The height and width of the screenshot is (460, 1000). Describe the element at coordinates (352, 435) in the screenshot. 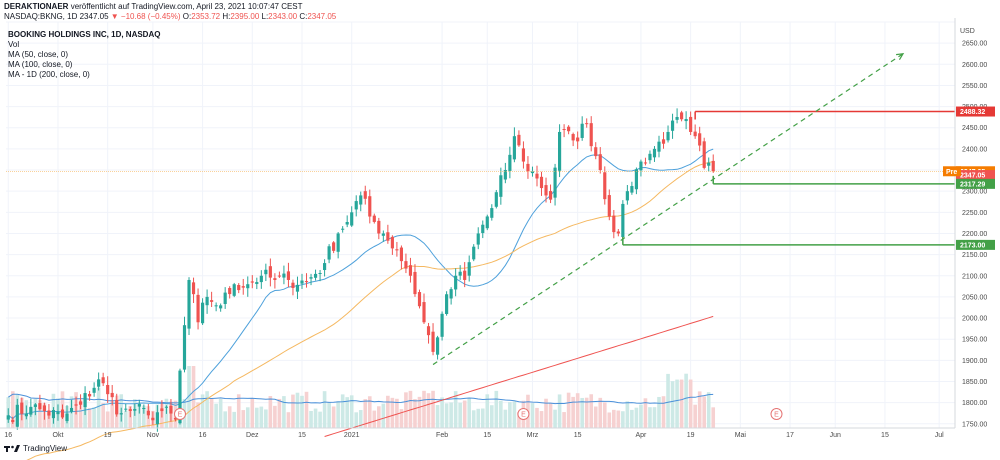

I see `time-tick-label: 2021` at that location.